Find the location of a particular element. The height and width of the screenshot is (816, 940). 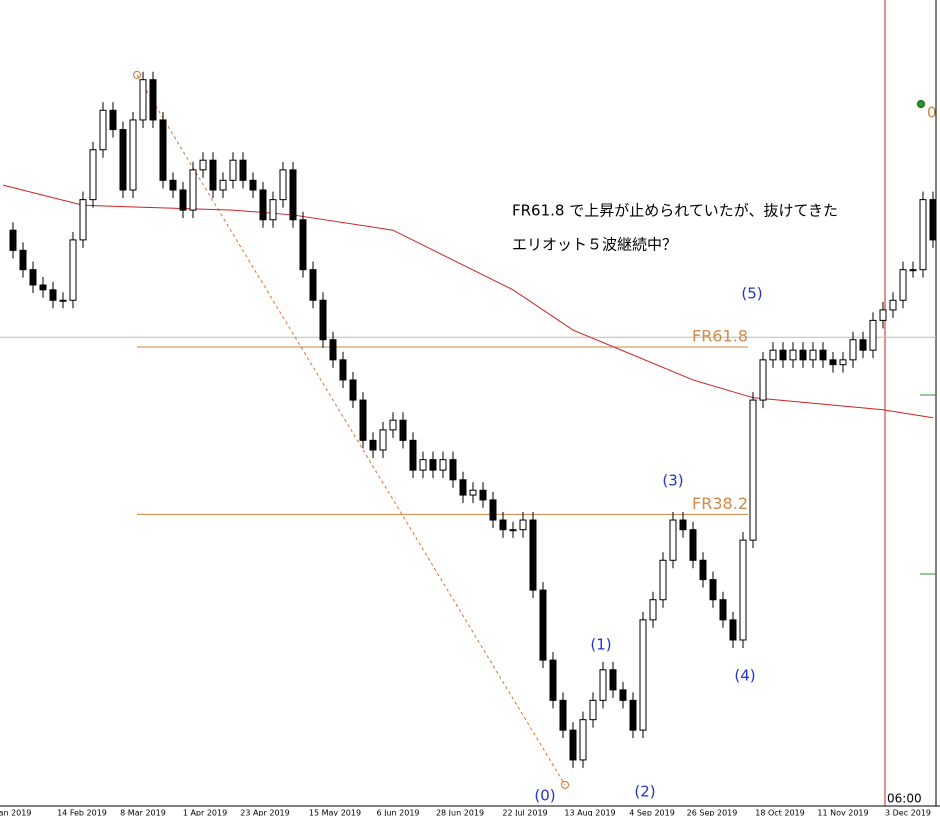

wave-label: (4) is located at coordinates (744, 676).